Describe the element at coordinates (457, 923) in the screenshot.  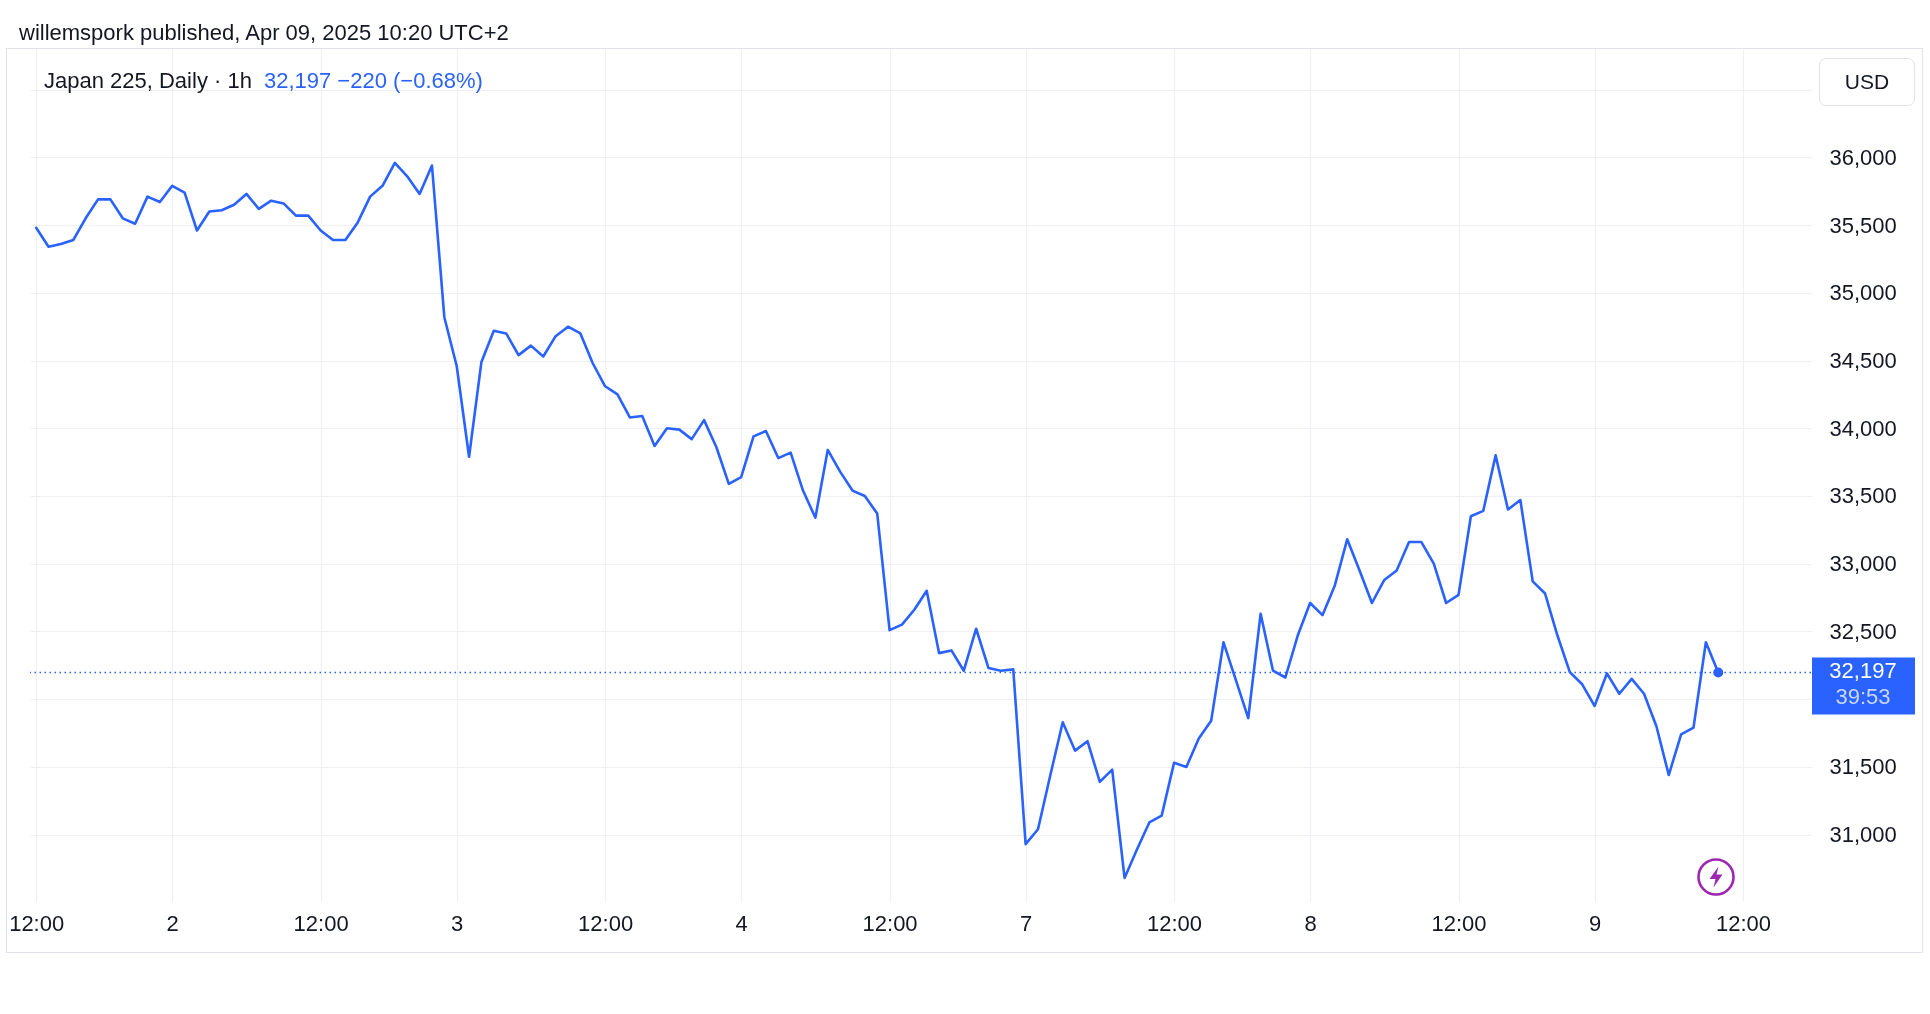
I see `x-tick-label: 3` at that location.